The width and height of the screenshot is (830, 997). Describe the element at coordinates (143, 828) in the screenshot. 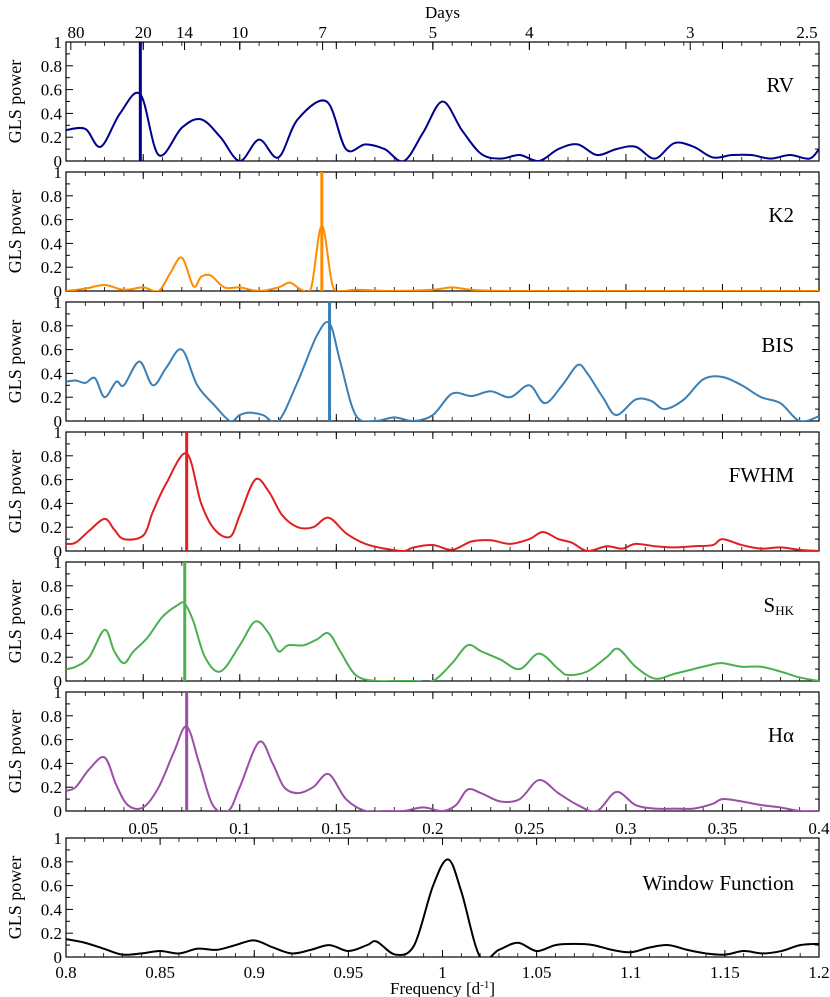

I see `x-tick-label: 0.05` at that location.